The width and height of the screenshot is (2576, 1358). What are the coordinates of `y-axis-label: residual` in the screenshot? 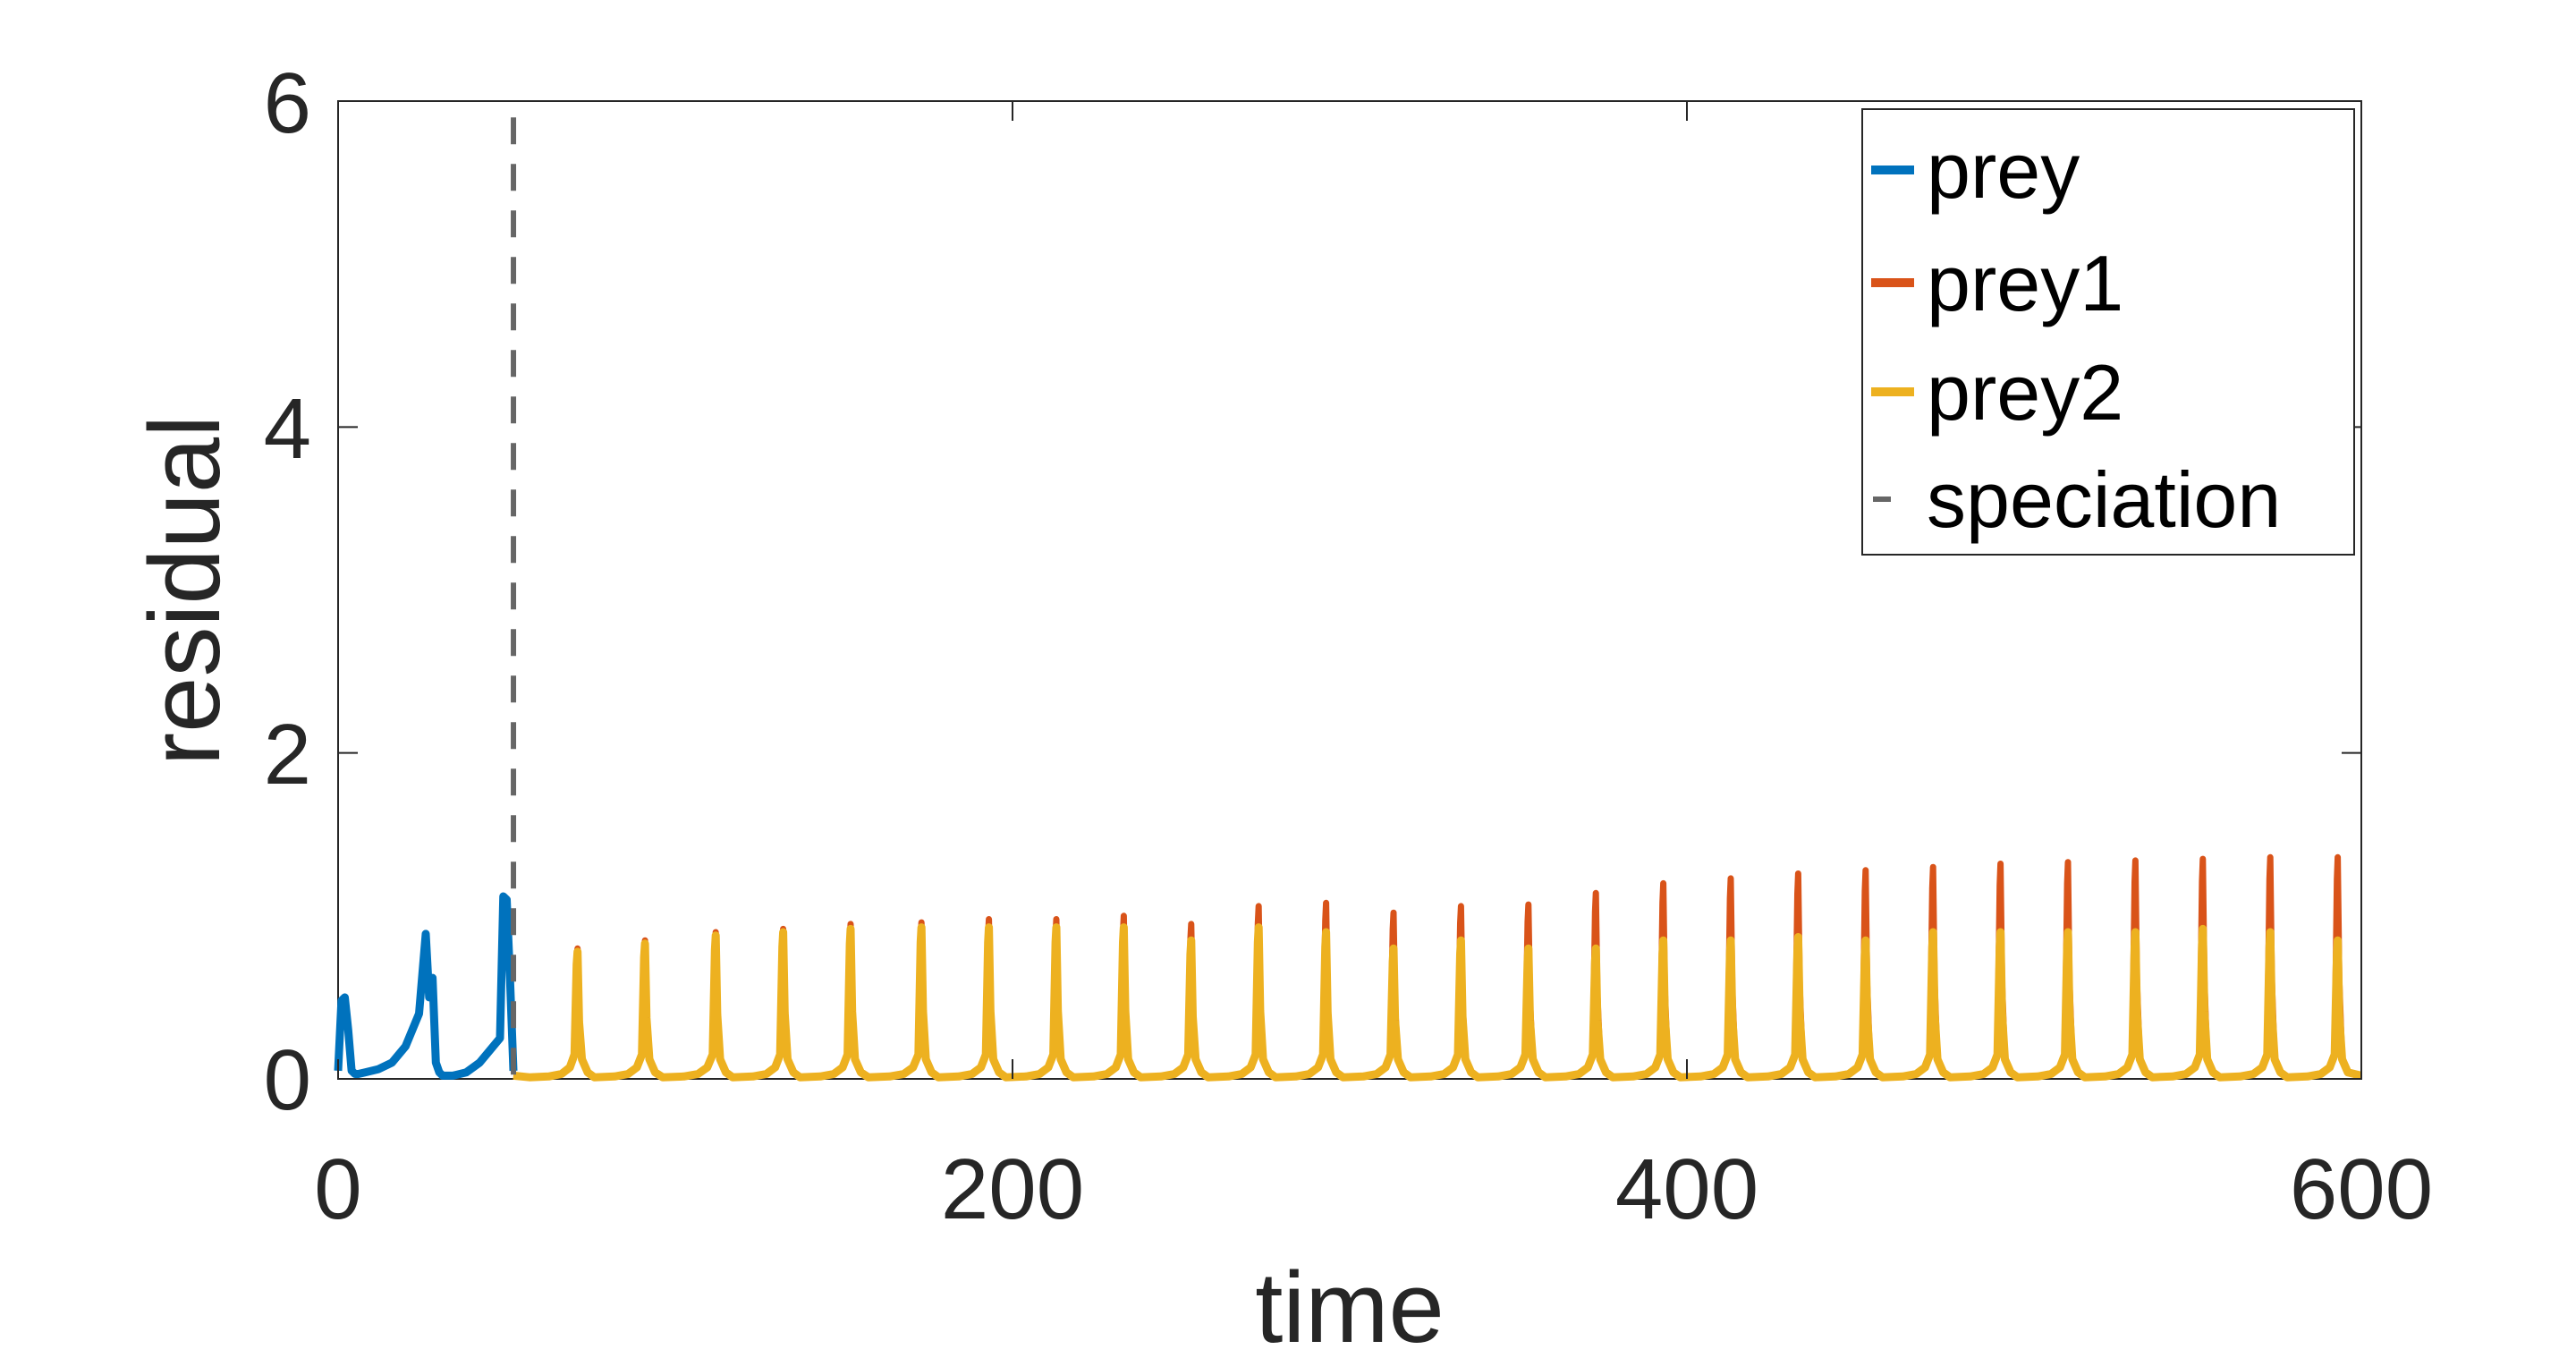 It's located at (185, 591).